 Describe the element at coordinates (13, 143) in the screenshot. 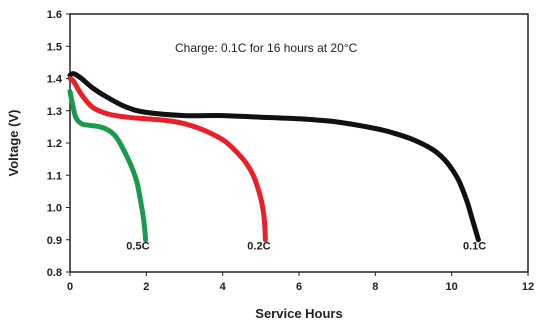

I see `y-axis-label: Voltage (V)` at that location.